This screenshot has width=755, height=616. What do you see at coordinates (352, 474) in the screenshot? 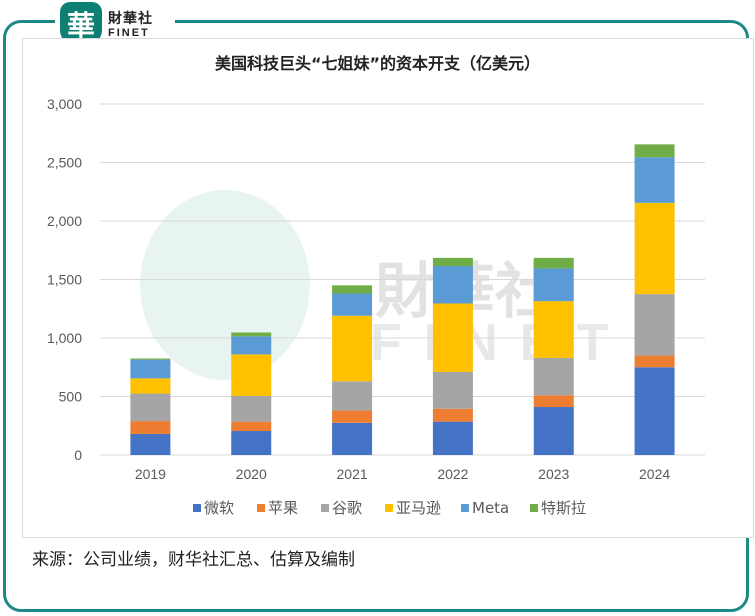
I see `x-tick-label: 2021` at bounding box center [352, 474].